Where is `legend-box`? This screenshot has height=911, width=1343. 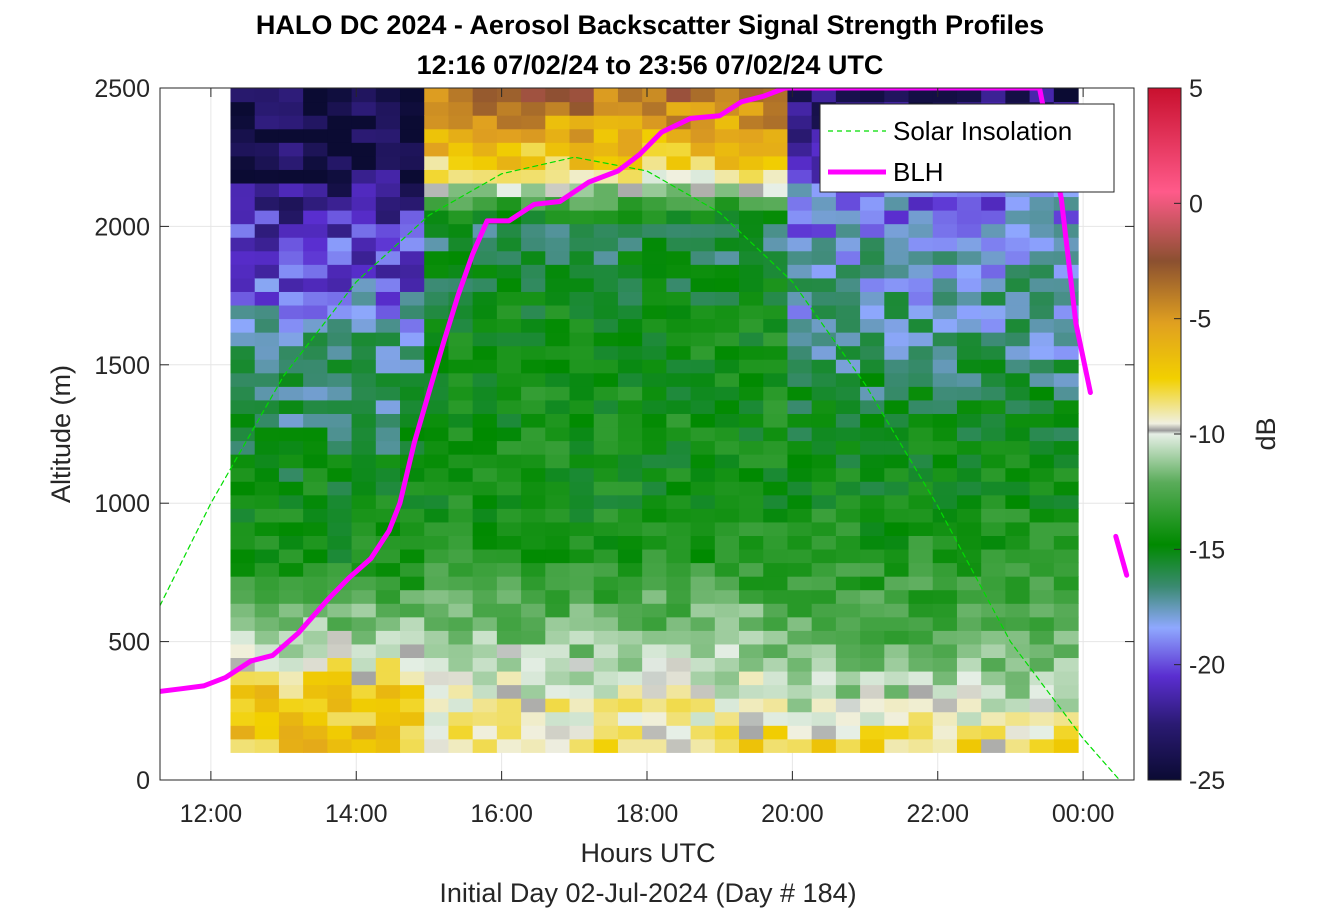 legend-box is located at coordinates (967, 148).